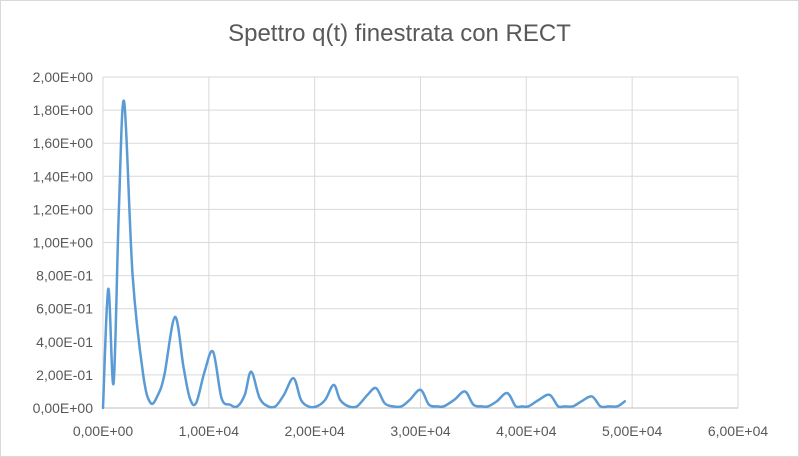  Describe the element at coordinates (64, 375) in the screenshot. I see `y-tick-label: 2,00E-01` at that location.